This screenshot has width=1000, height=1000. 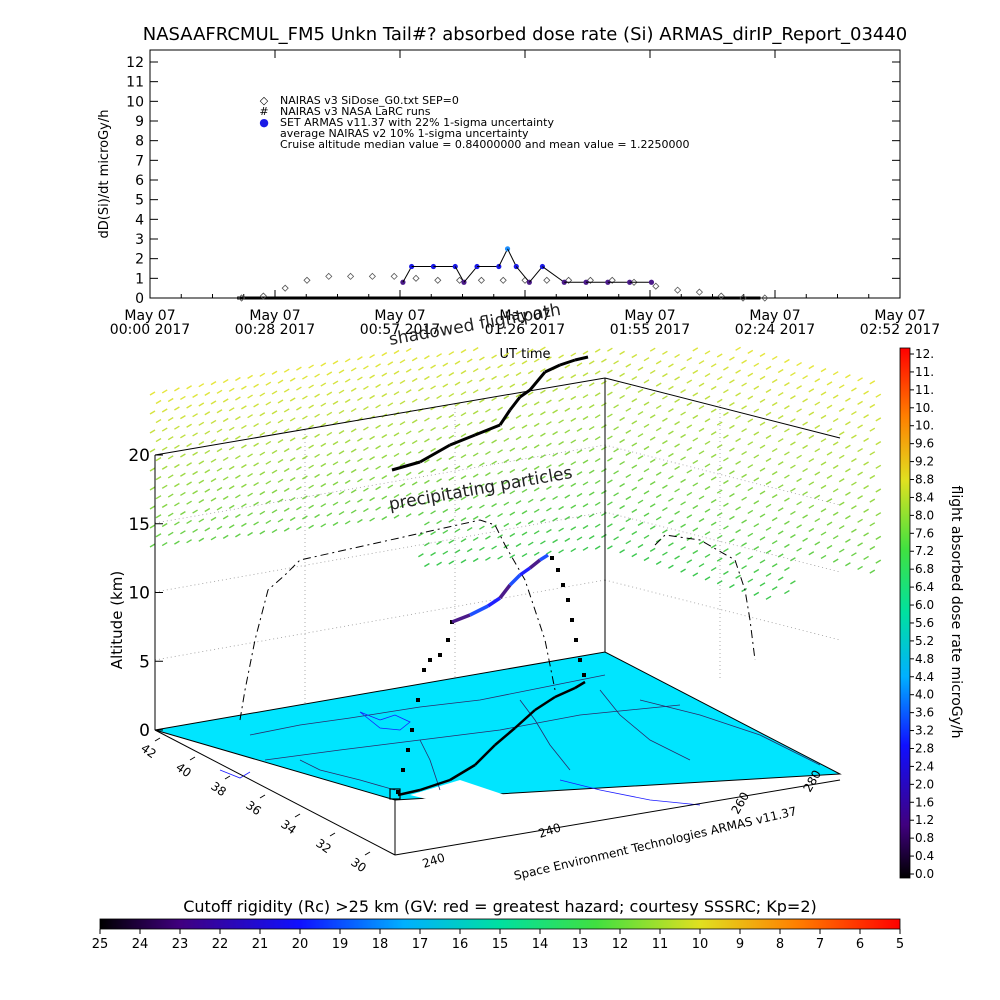 I want to click on bc-tick-label: 7, so click(x=820, y=944).